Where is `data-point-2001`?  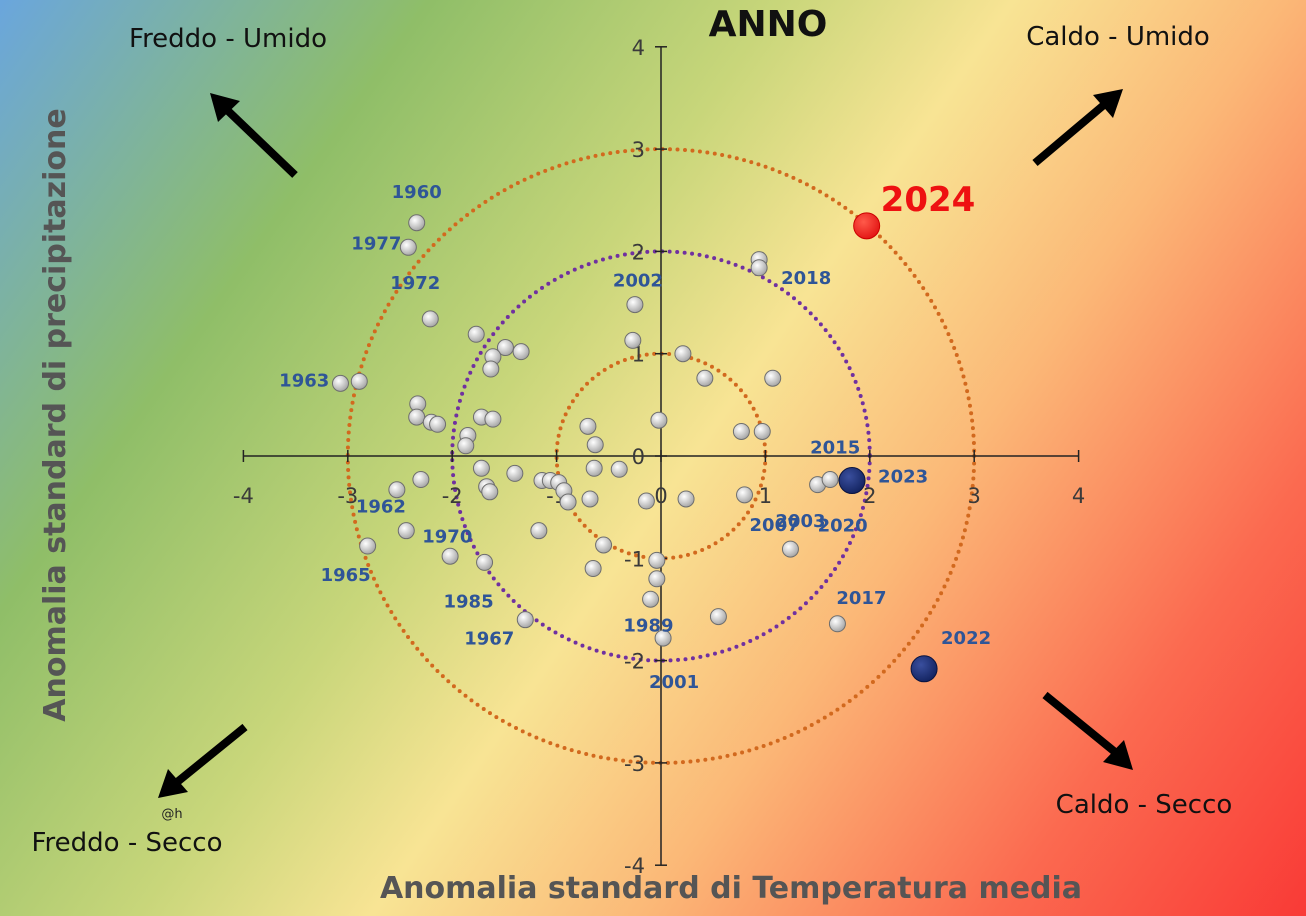
data-point-2001 is located at coordinates (663, 638).